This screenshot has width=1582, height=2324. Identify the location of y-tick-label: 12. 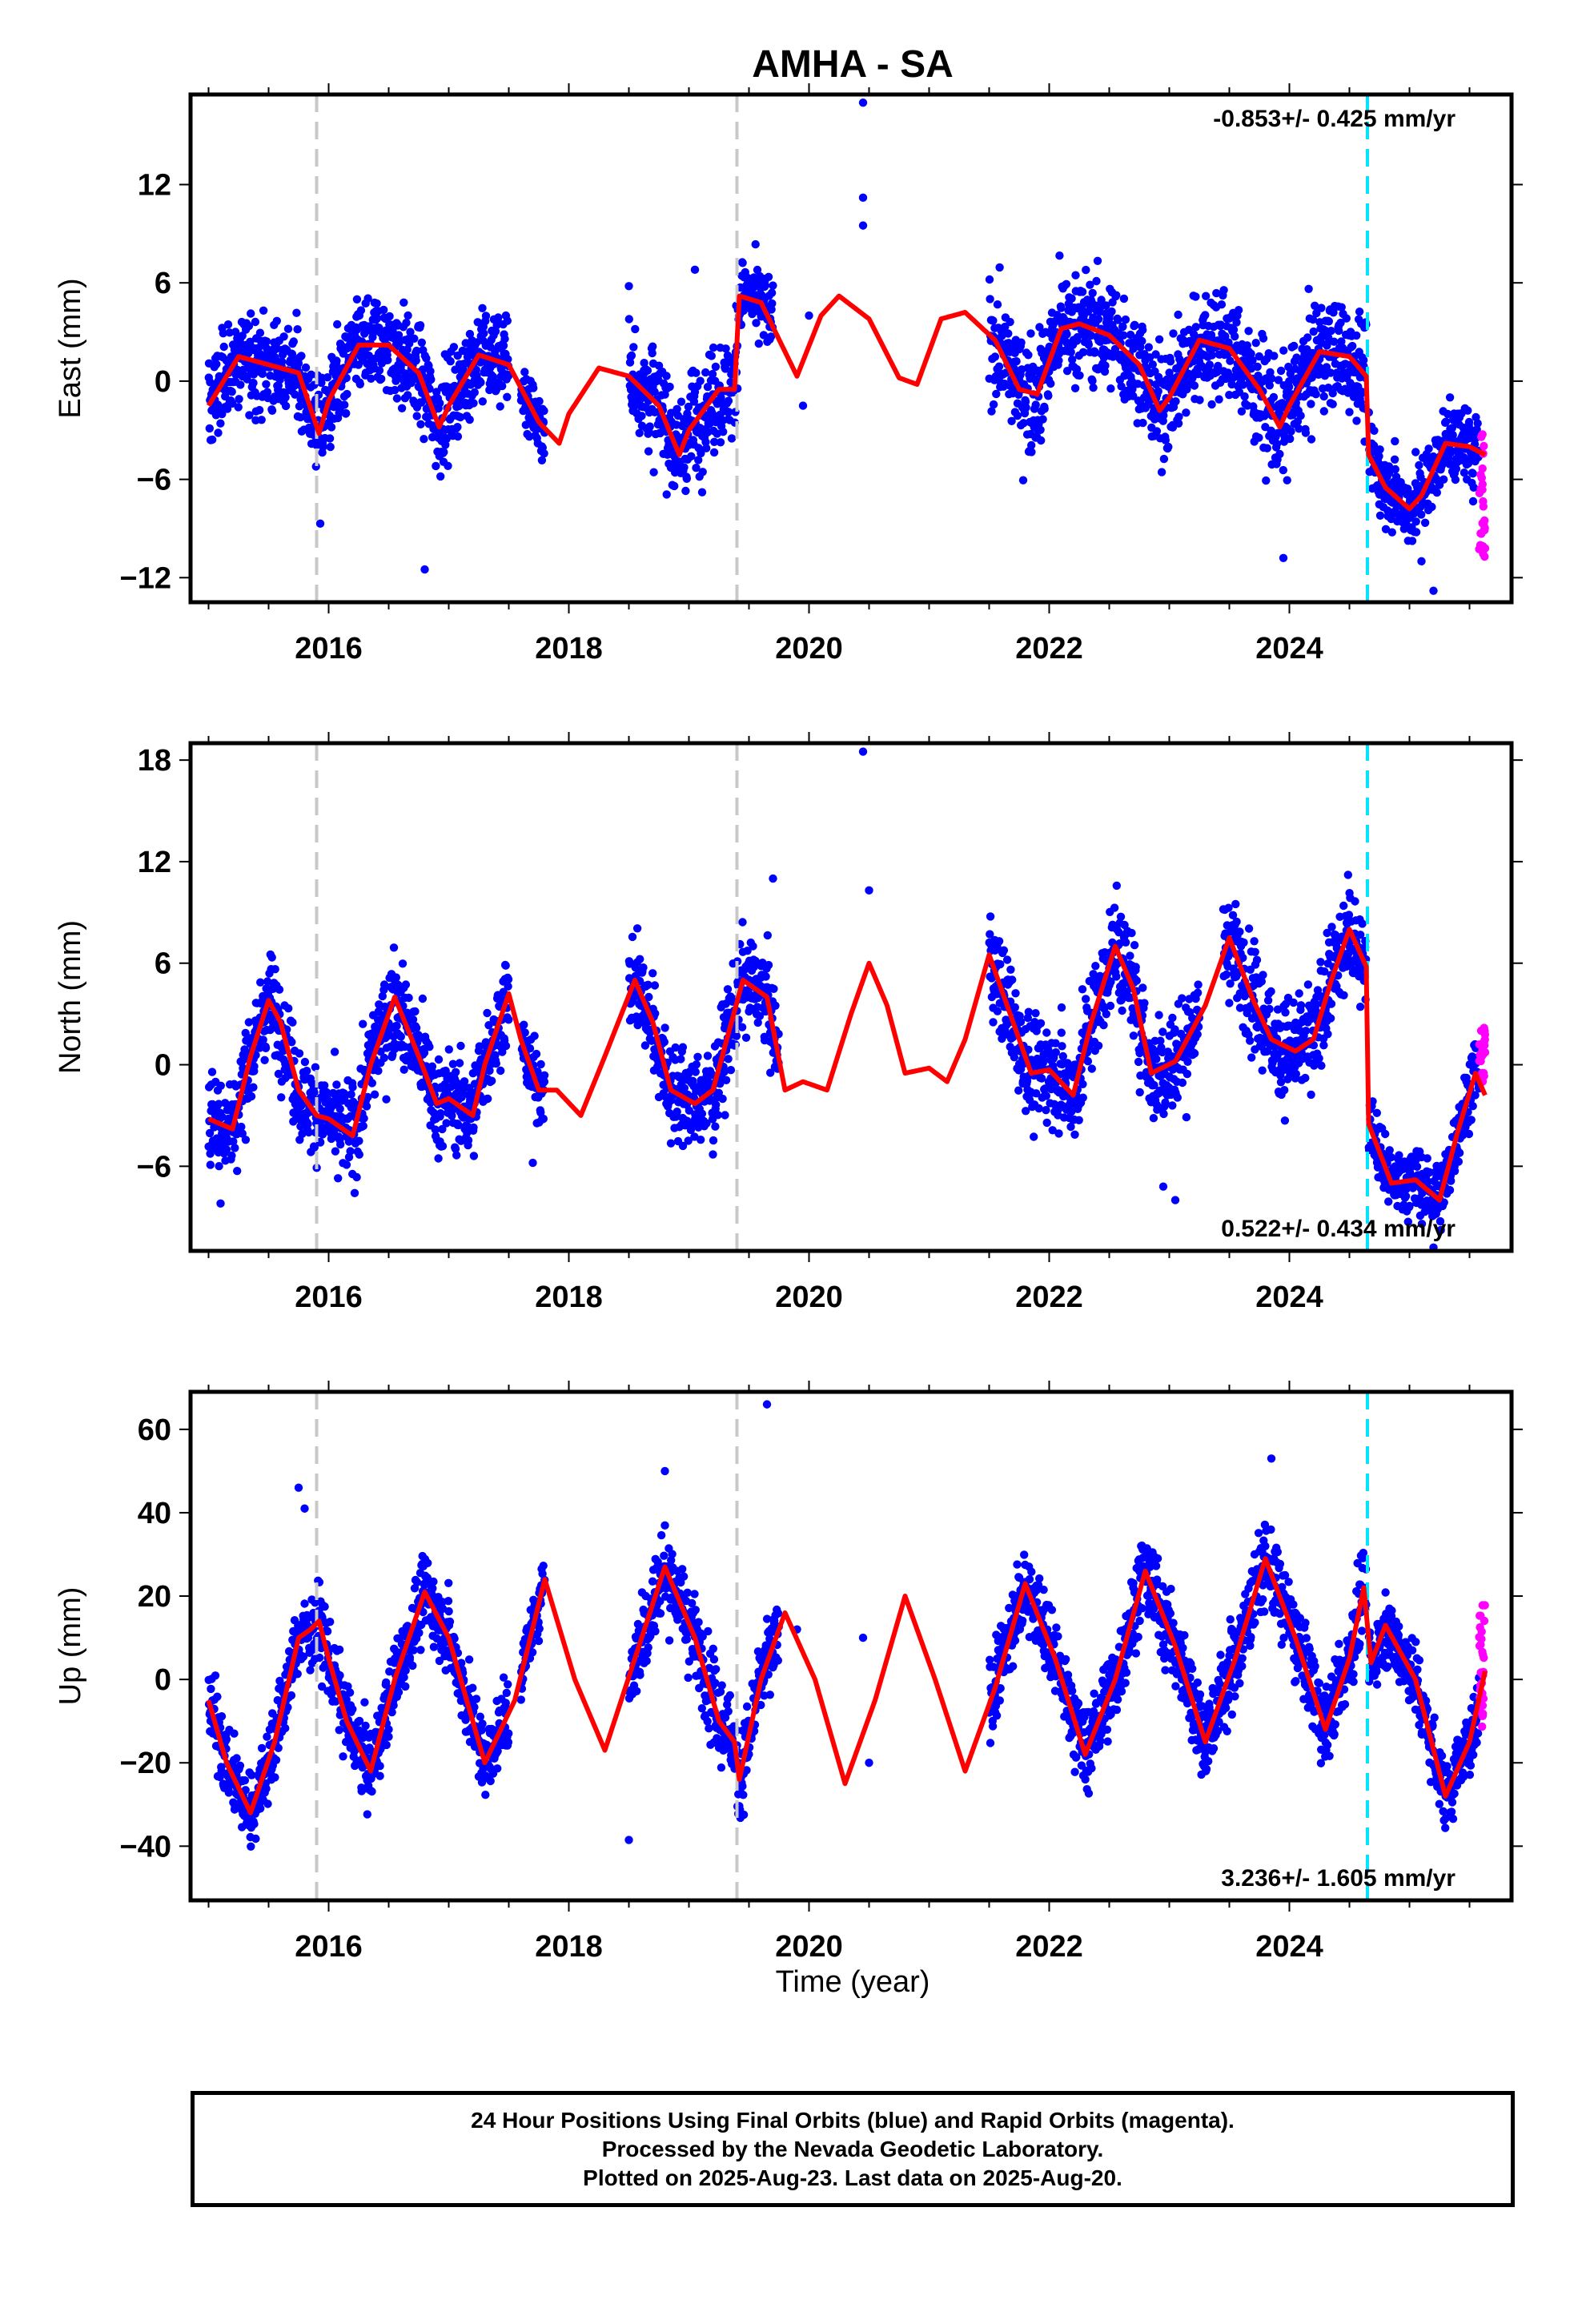
(154, 185).